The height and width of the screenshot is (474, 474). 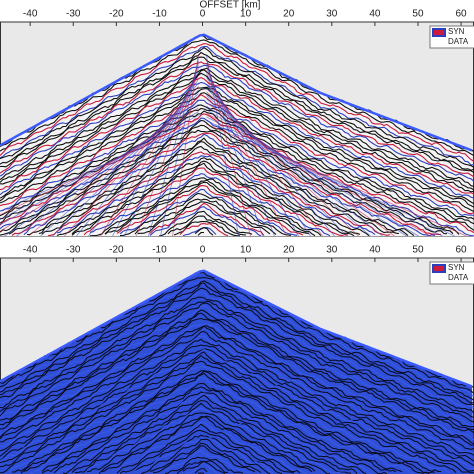 I want to click on x-tick-label: 40, so click(x=375, y=250).